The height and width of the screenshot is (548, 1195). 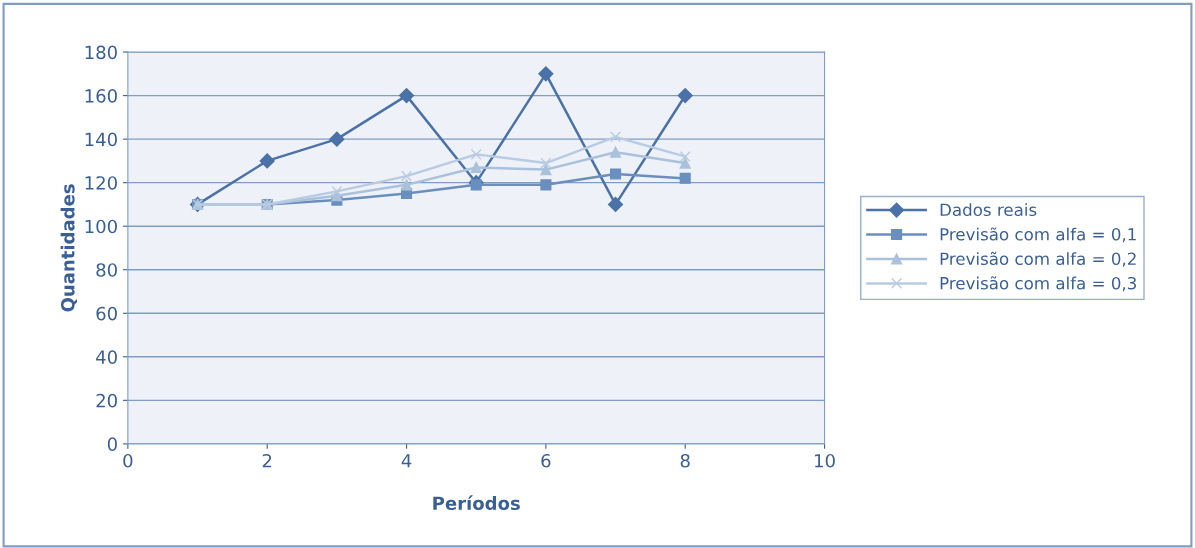 What do you see at coordinates (1038, 259) in the screenshot?
I see `legend-label: Previsão com alfa = 0,2` at bounding box center [1038, 259].